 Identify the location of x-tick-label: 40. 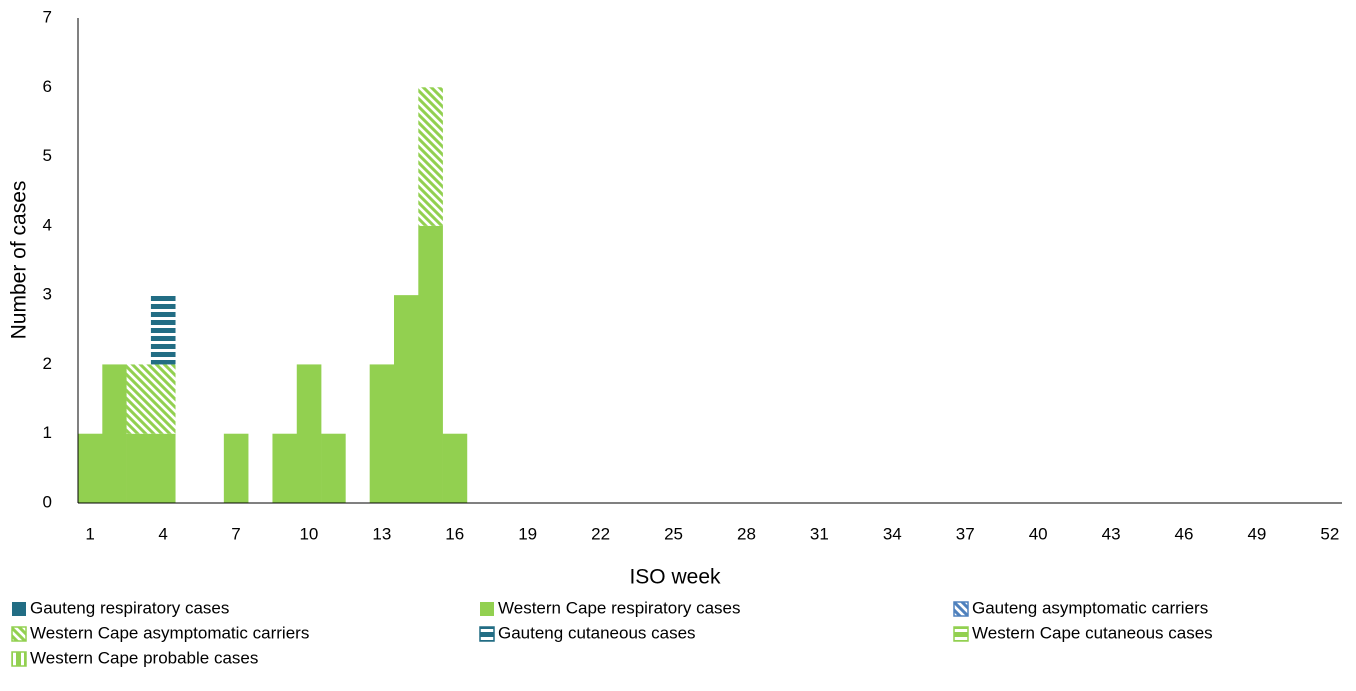
(1038, 533).